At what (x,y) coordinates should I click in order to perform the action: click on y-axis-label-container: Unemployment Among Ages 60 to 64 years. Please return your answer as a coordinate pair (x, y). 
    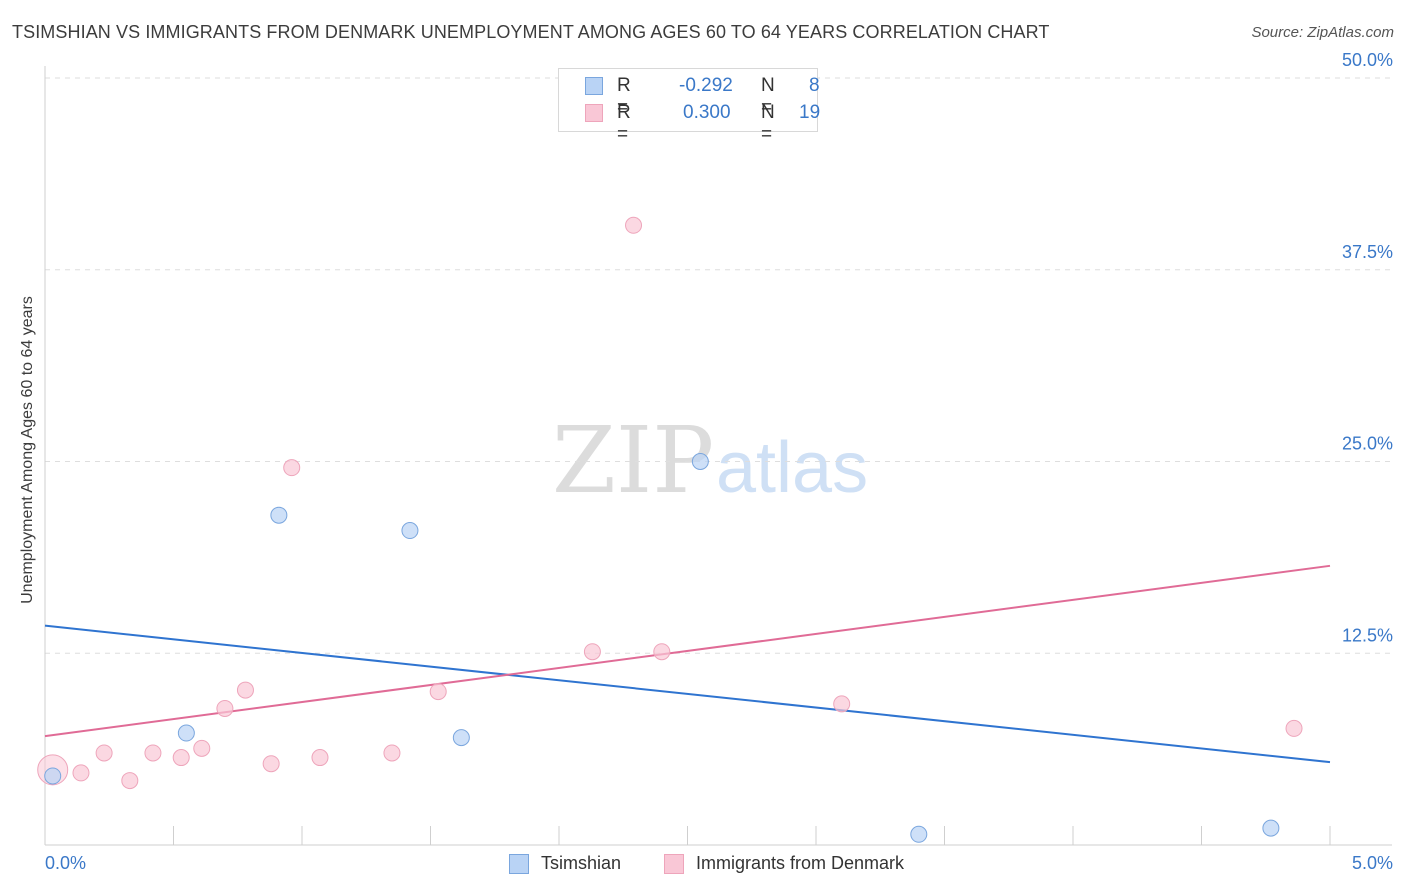
    Looking at the image, I should click on (28, 450).